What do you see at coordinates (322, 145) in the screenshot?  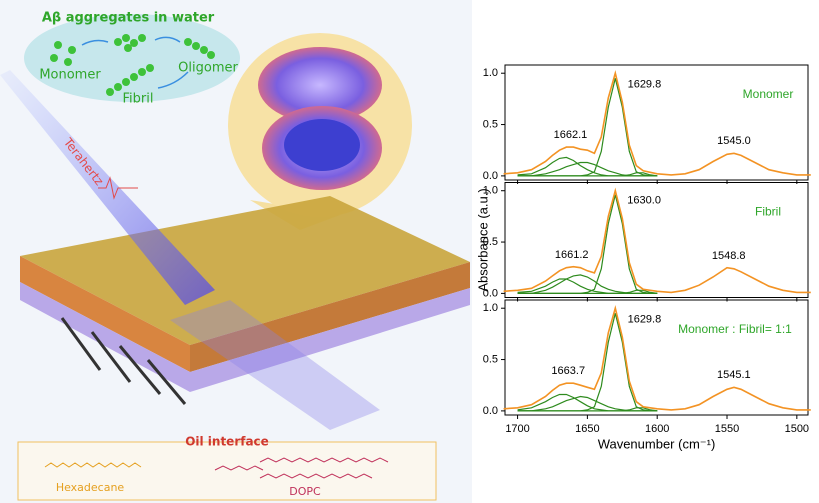 I see `vesicle-core` at bounding box center [322, 145].